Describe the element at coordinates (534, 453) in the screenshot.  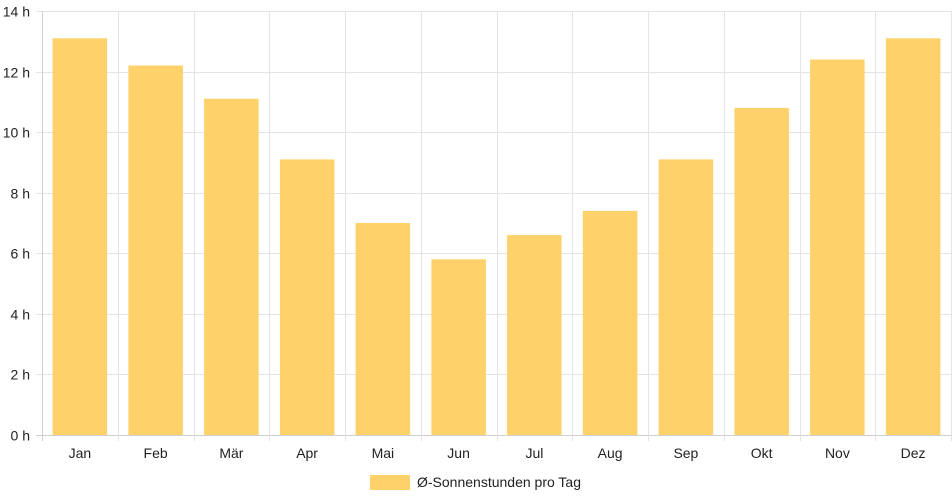
I see `x-tick-label: Jul` at that location.